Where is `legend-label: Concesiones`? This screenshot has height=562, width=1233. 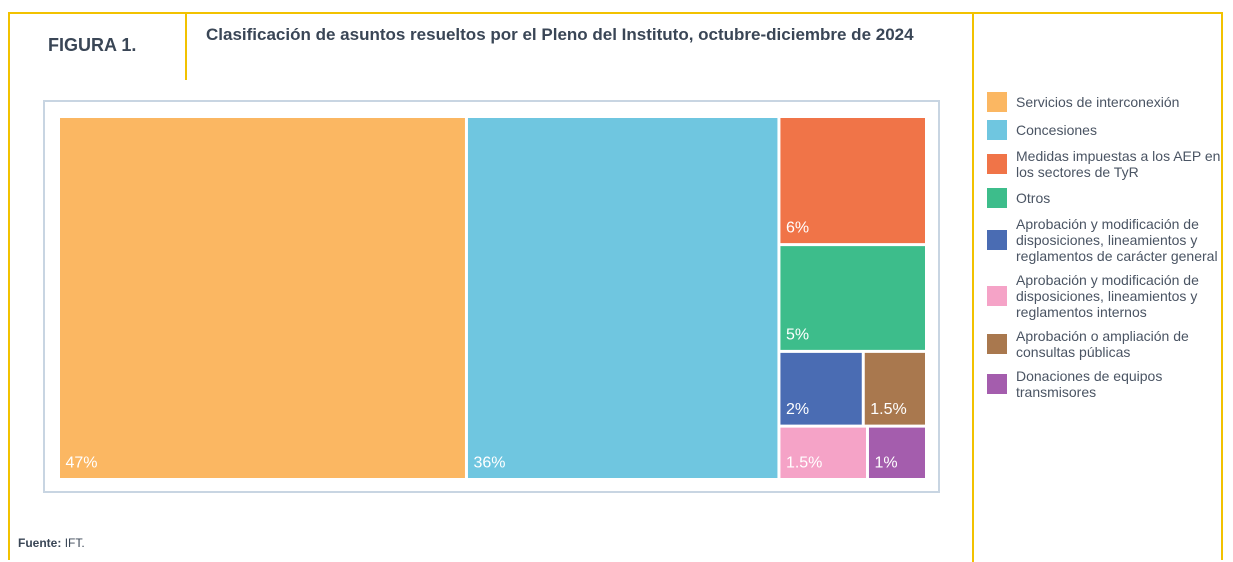
legend-label: Concesiones is located at coordinates (1056, 130).